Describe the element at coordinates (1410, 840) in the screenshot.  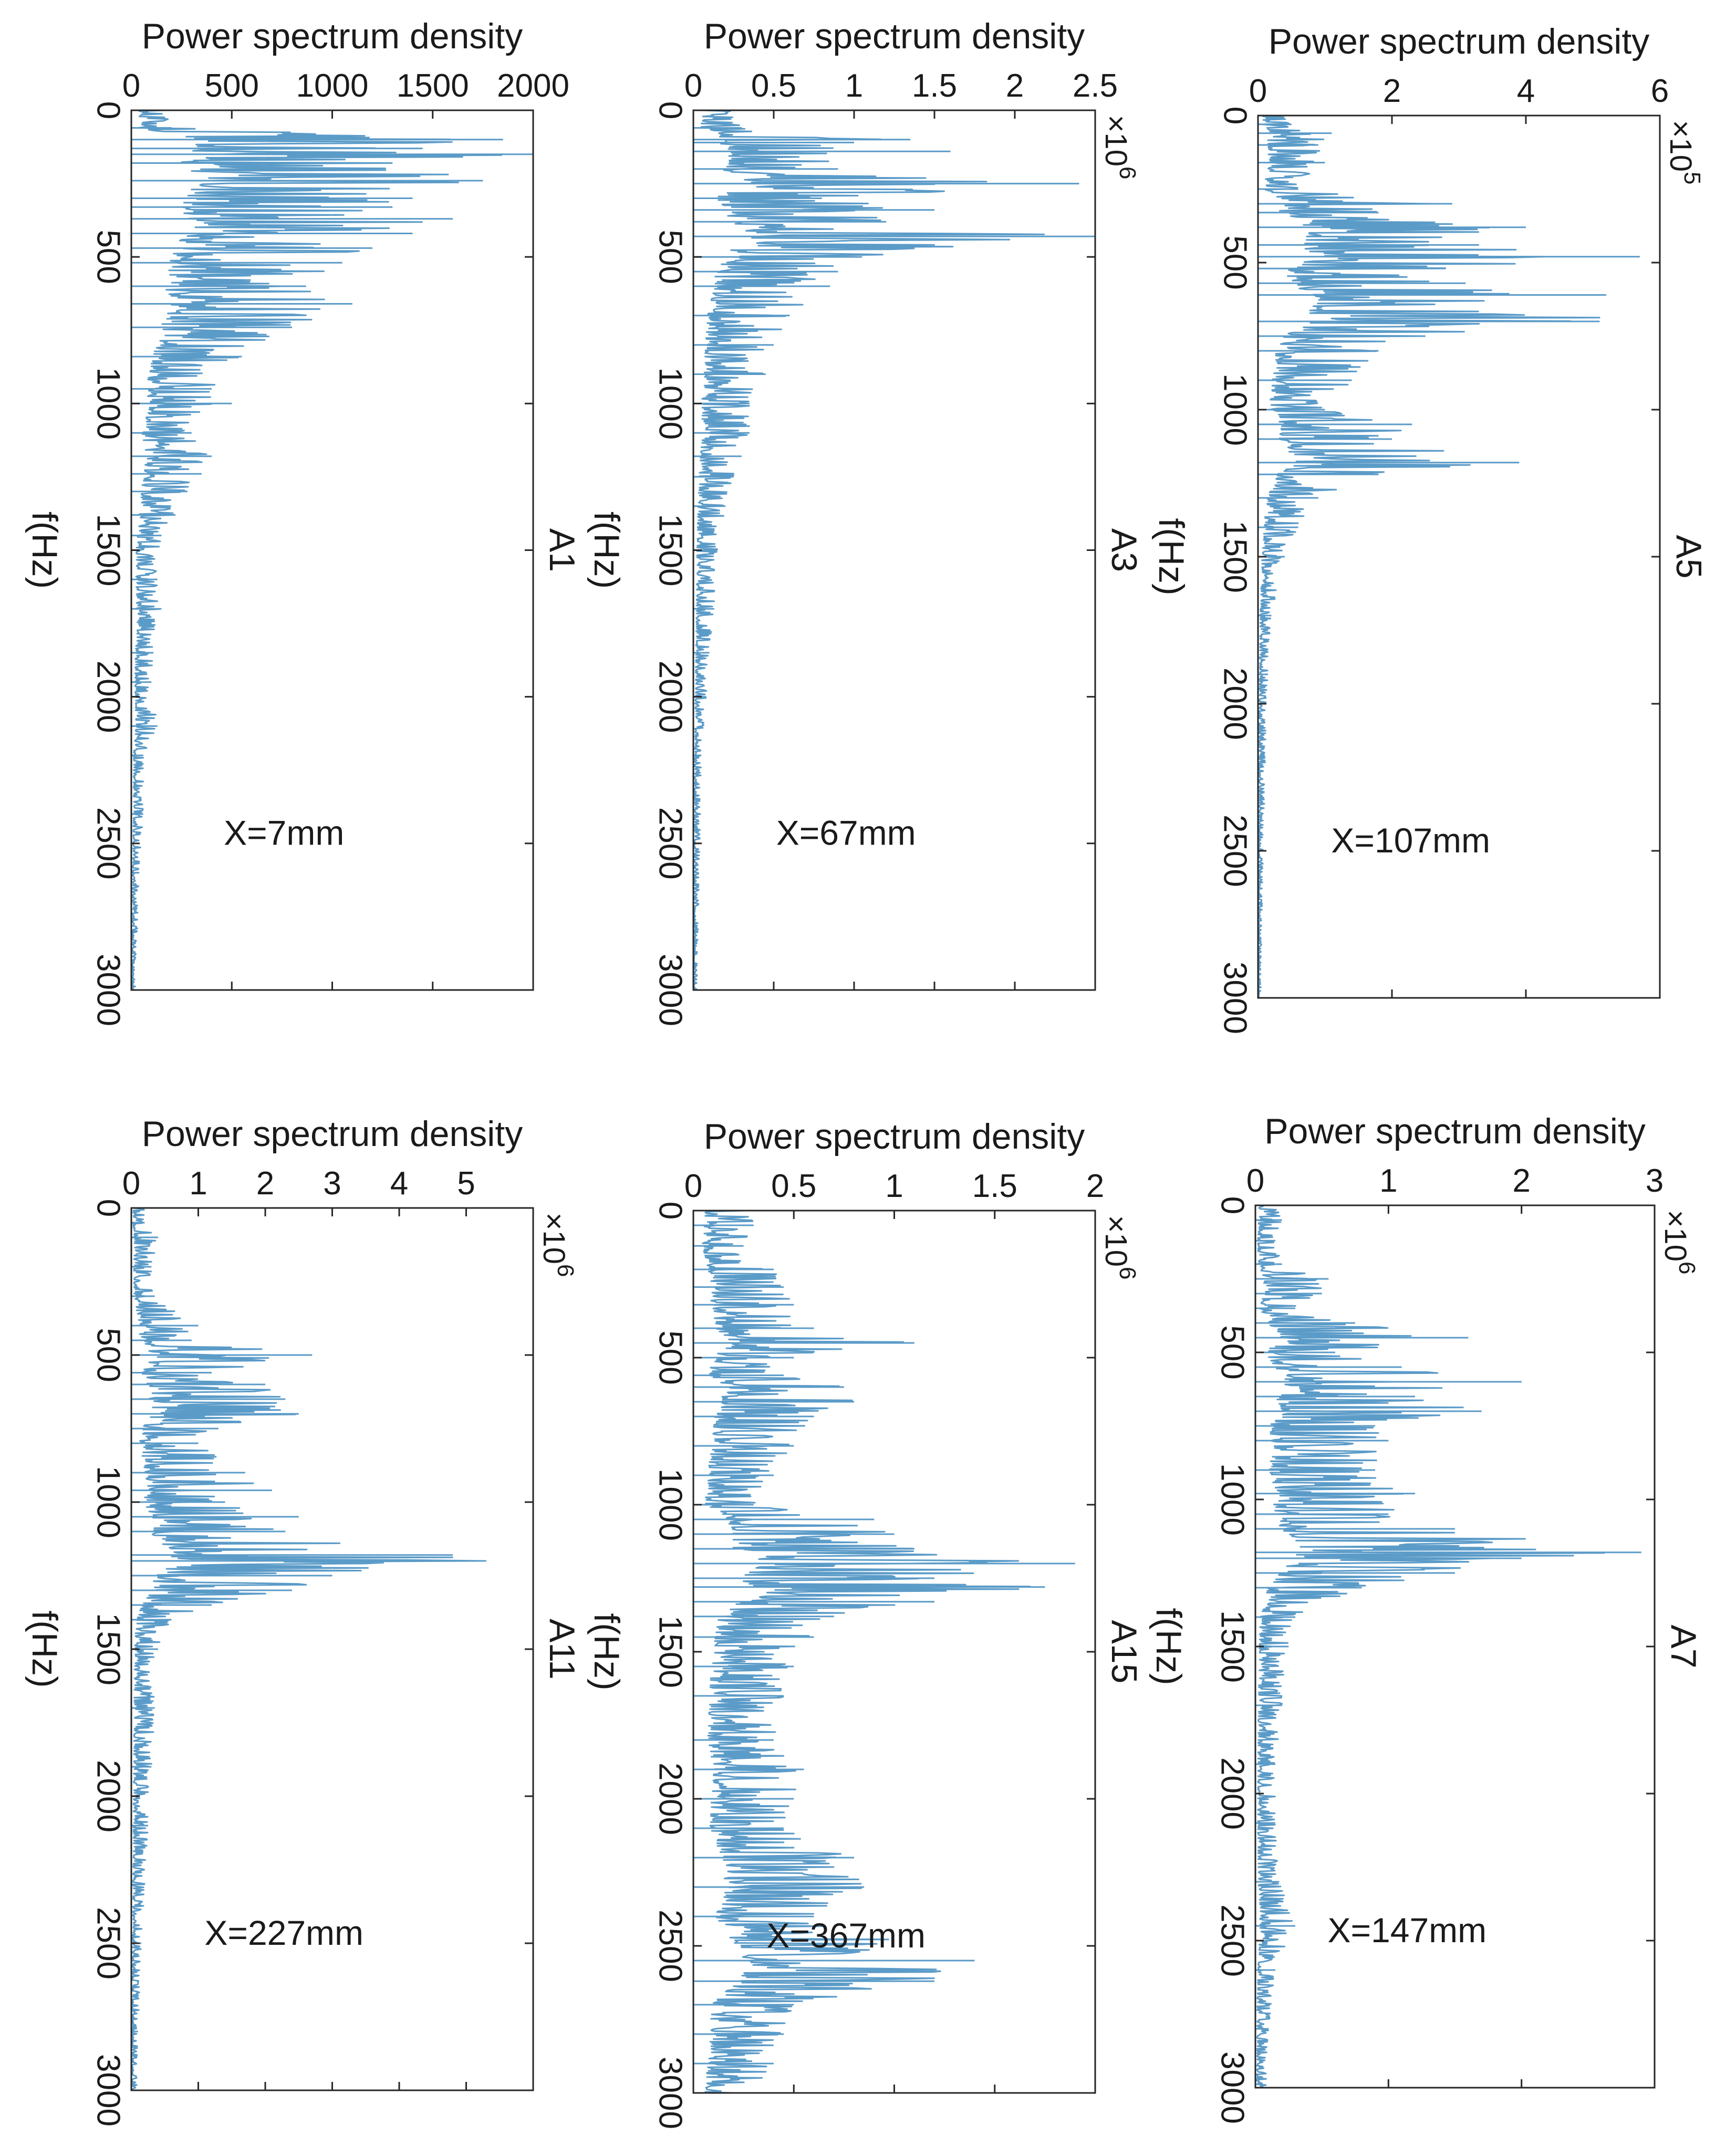
I see `position-annotation: X=107mm` at that location.